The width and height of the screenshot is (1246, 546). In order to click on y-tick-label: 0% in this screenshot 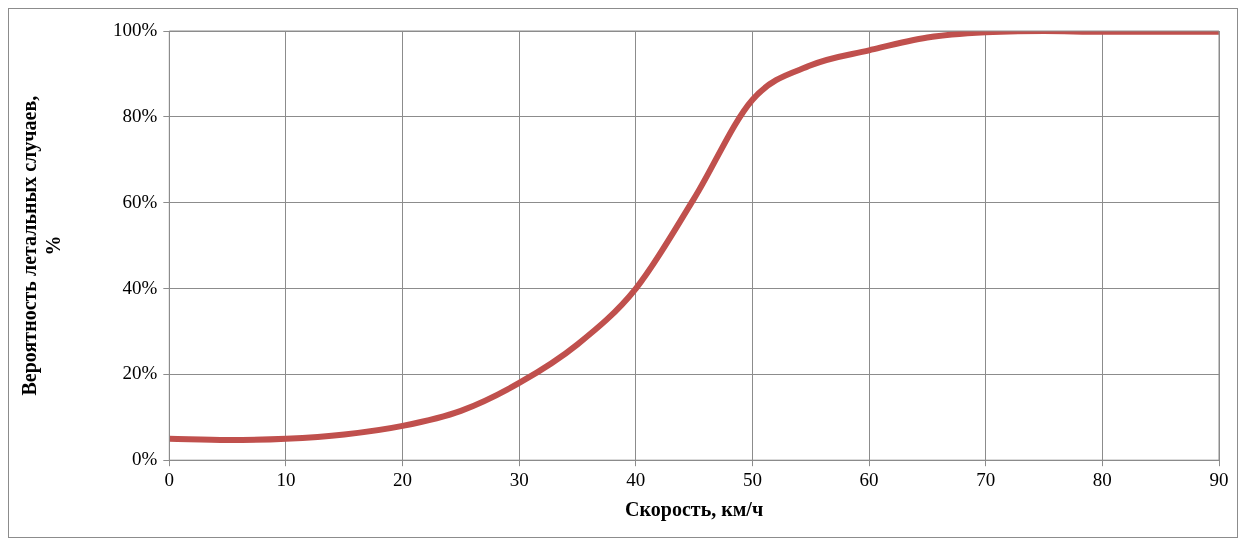, I will do `click(145, 459)`.